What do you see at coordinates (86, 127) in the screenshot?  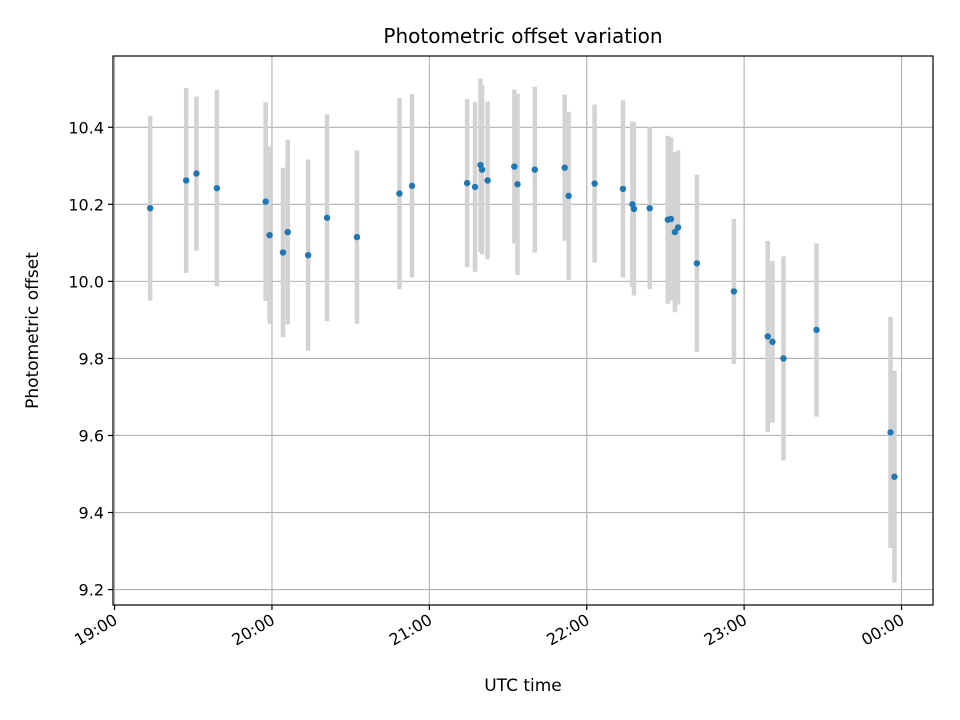 I see `y-tick-label: 10.4` at bounding box center [86, 127].